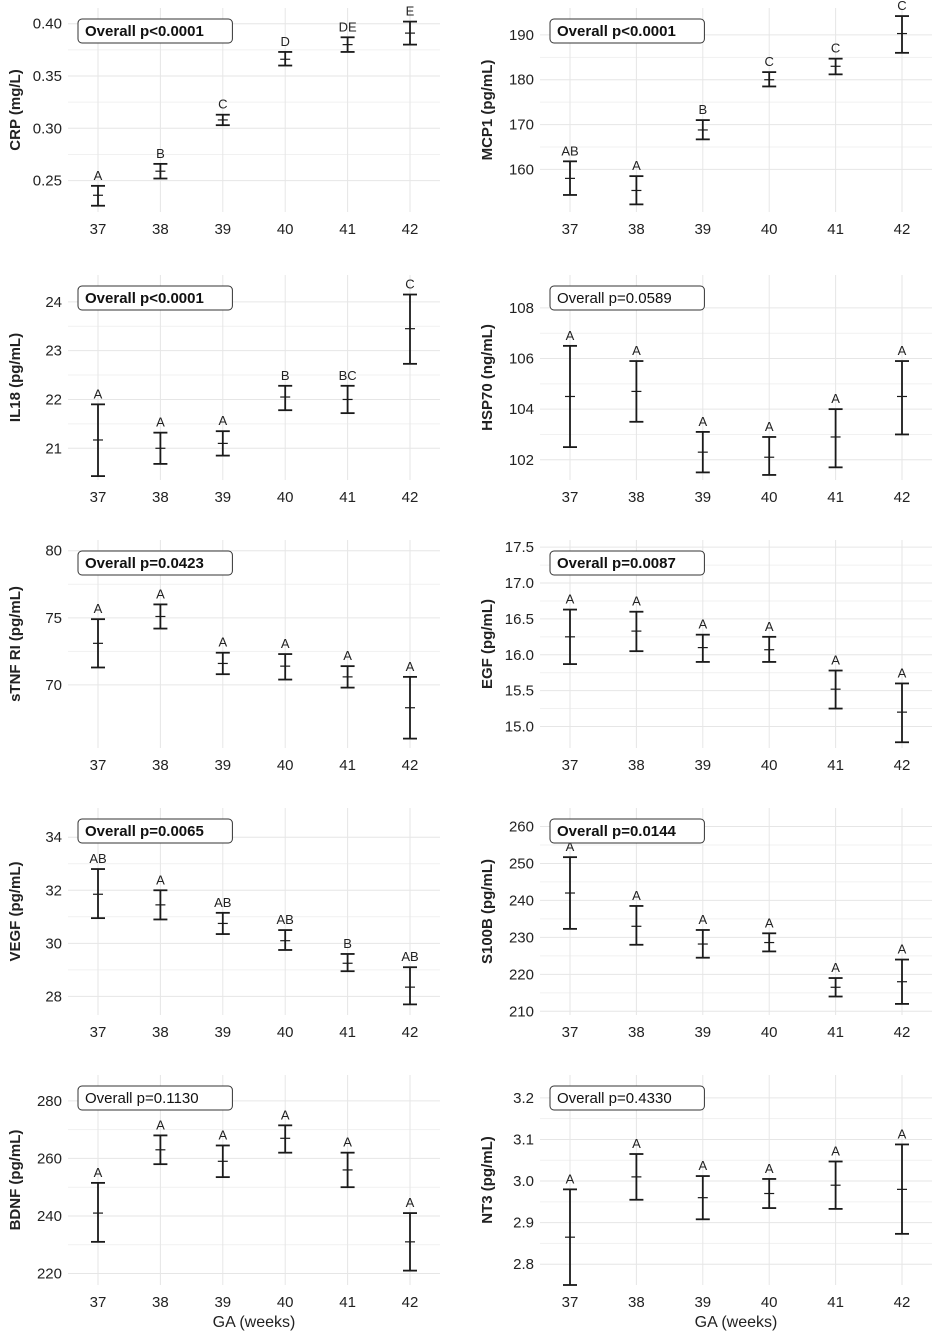 This screenshot has width=943, height=1339. I want to click on overall-p-value: Overall p=0.1130, so click(142, 1098).